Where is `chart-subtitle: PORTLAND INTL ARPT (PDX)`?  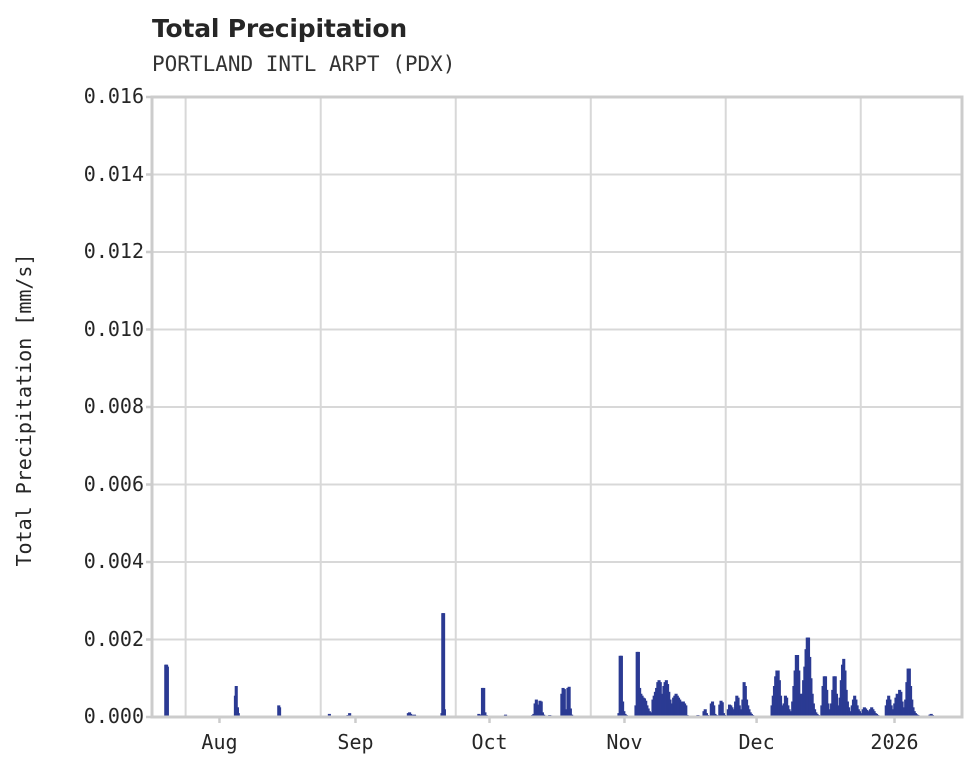
chart-subtitle: PORTLAND INTL ARPT (PDX) is located at coordinates (304, 64).